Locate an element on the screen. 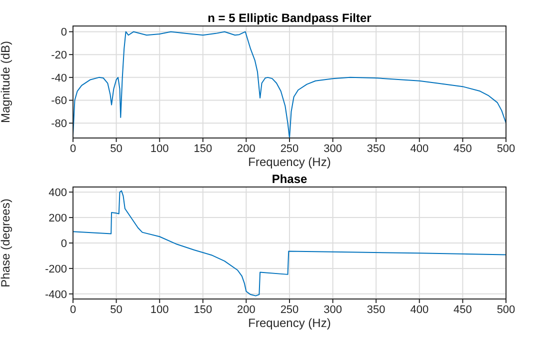 The width and height of the screenshot is (560, 337). y-axis-title: Magnitude (dB) is located at coordinates (6, 82).